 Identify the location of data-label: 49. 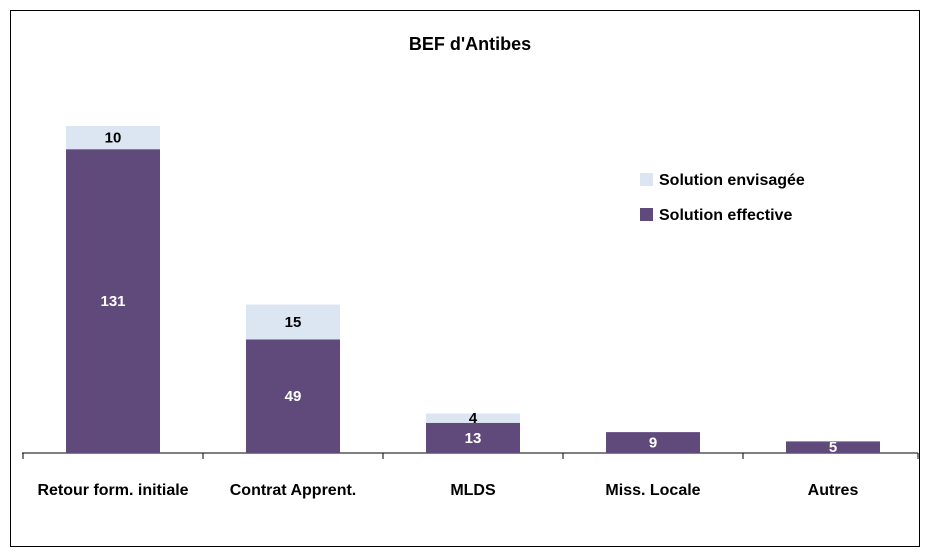
(293, 396).